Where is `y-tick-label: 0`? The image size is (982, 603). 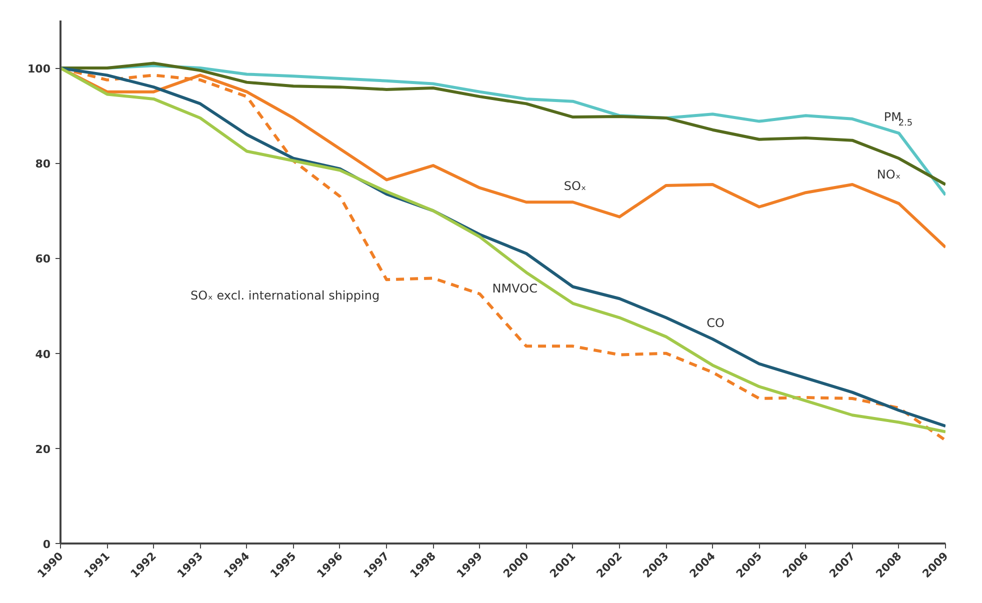
y-tick-label: 0 is located at coordinates (46, 544).